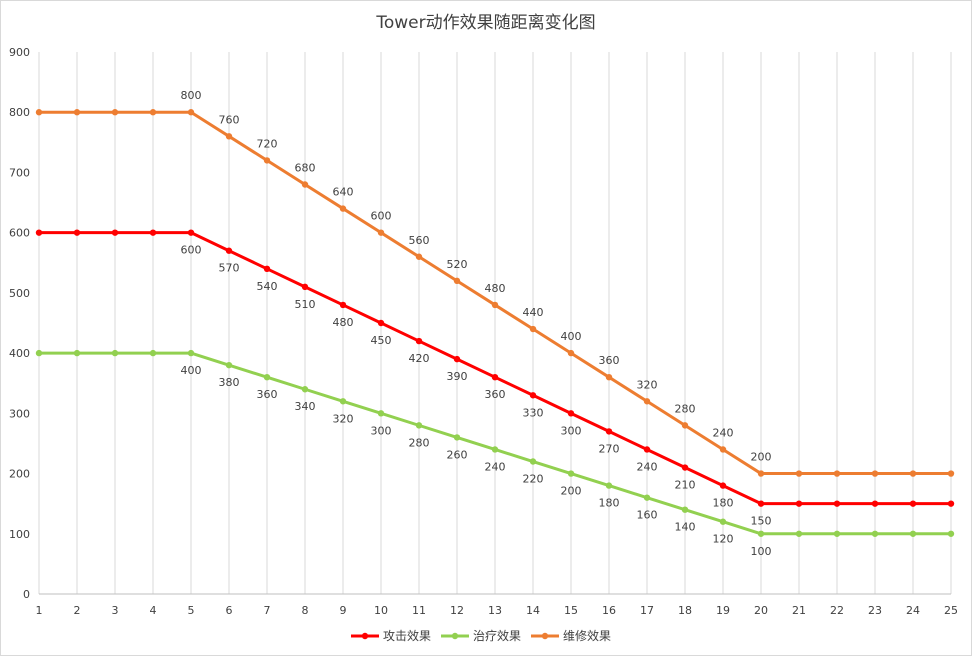  What do you see at coordinates (533, 479) in the screenshot?
I see `data-label: 220` at bounding box center [533, 479].